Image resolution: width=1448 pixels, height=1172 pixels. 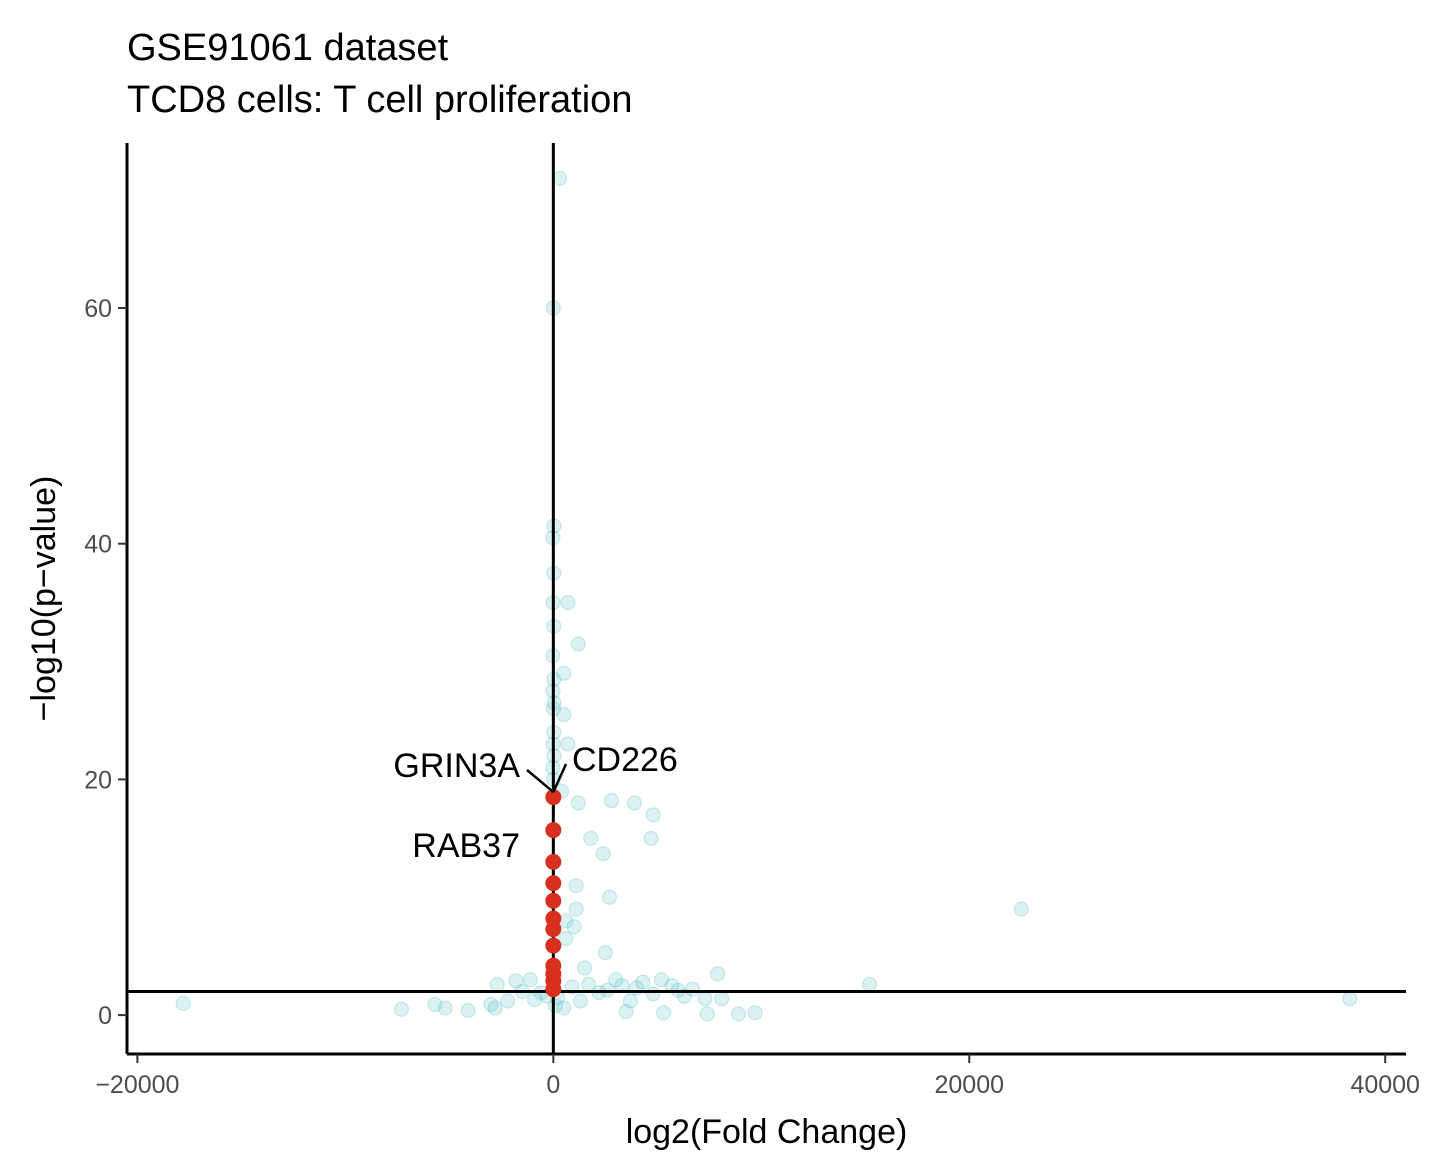 What do you see at coordinates (379, 100) in the screenshot?
I see `chart-subtitle: TCD8 cells: T cell proliferation` at bounding box center [379, 100].